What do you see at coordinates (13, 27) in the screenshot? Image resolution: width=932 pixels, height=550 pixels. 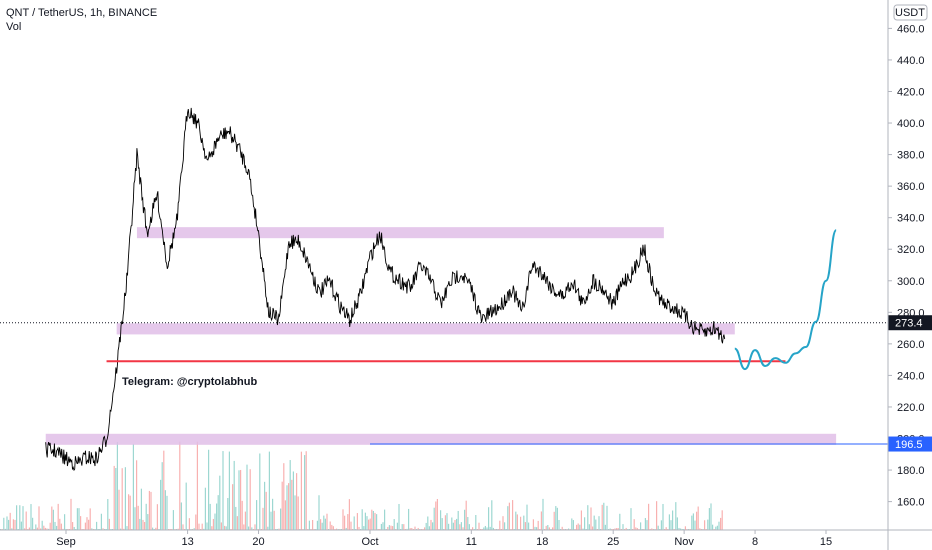 I see `volume-label: Vol` at bounding box center [13, 27].